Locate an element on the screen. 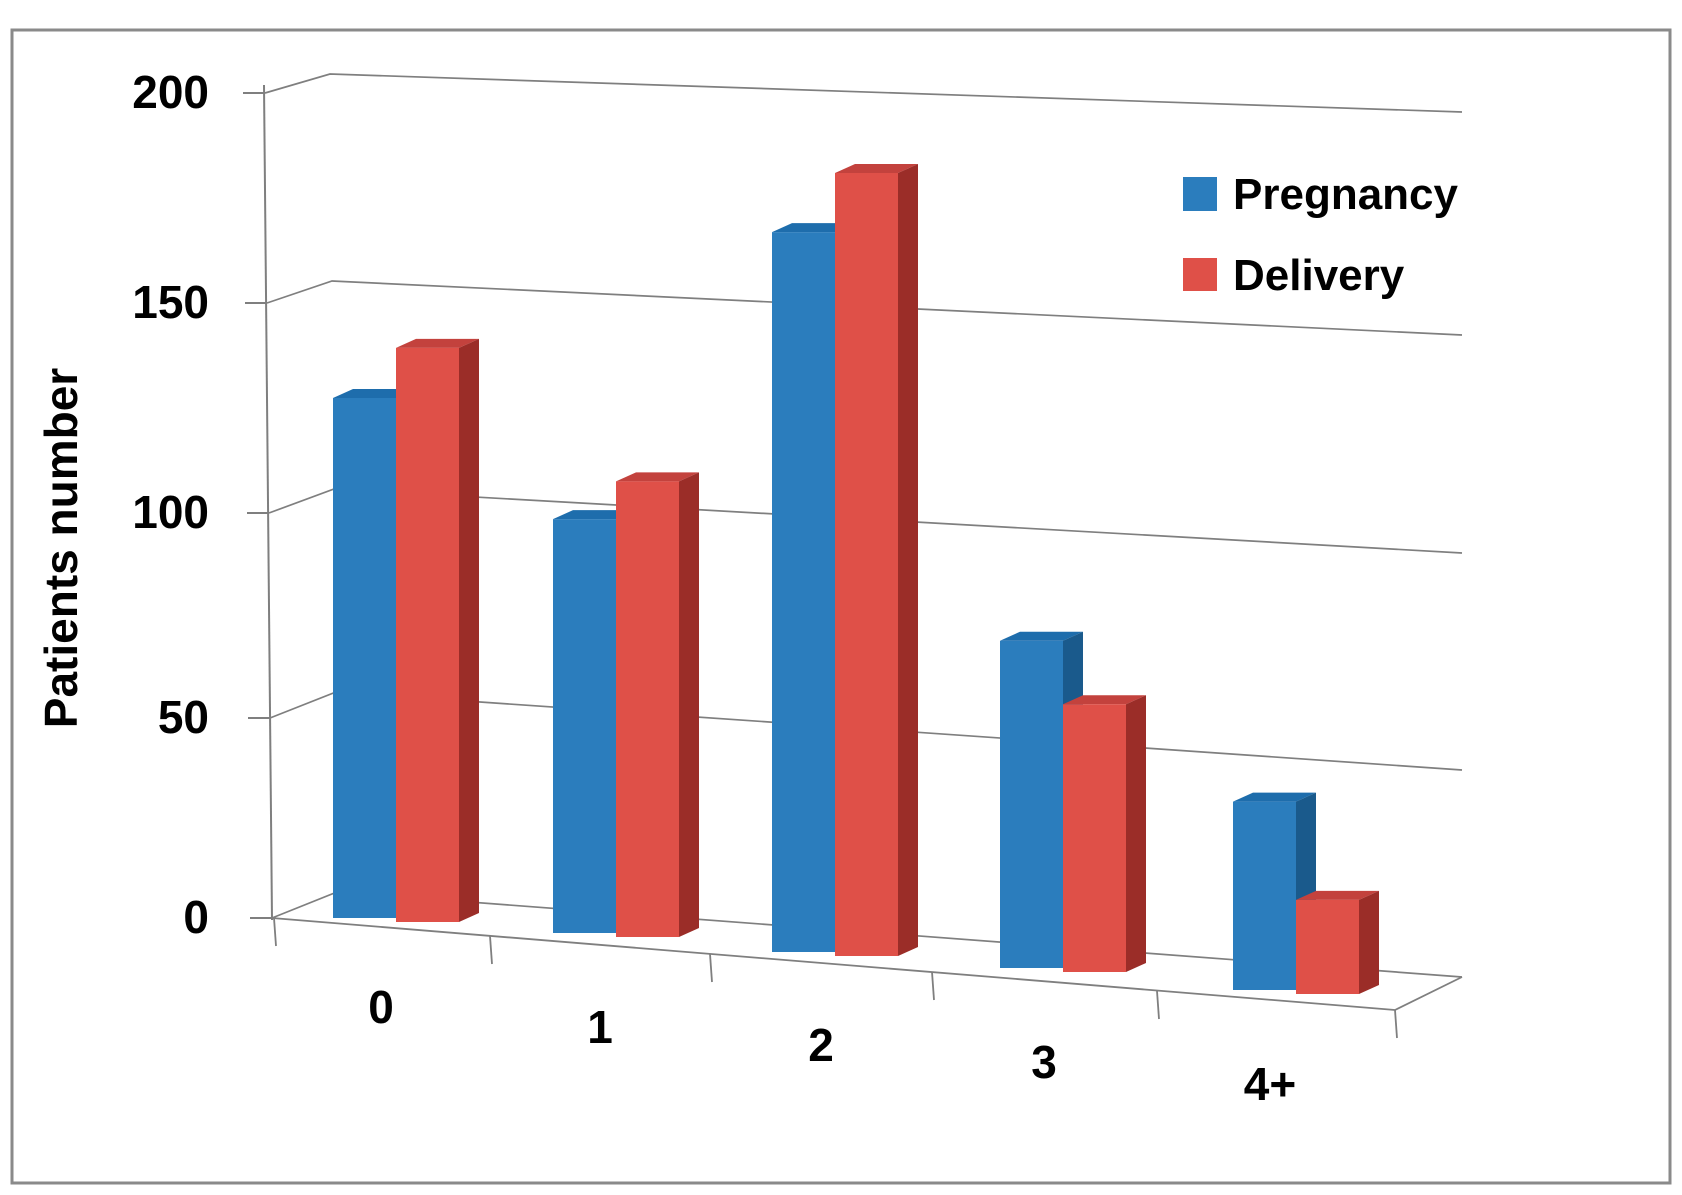 The height and width of the screenshot is (1195, 1682). legend-swatch-pregnancy is located at coordinates (1200, 194).